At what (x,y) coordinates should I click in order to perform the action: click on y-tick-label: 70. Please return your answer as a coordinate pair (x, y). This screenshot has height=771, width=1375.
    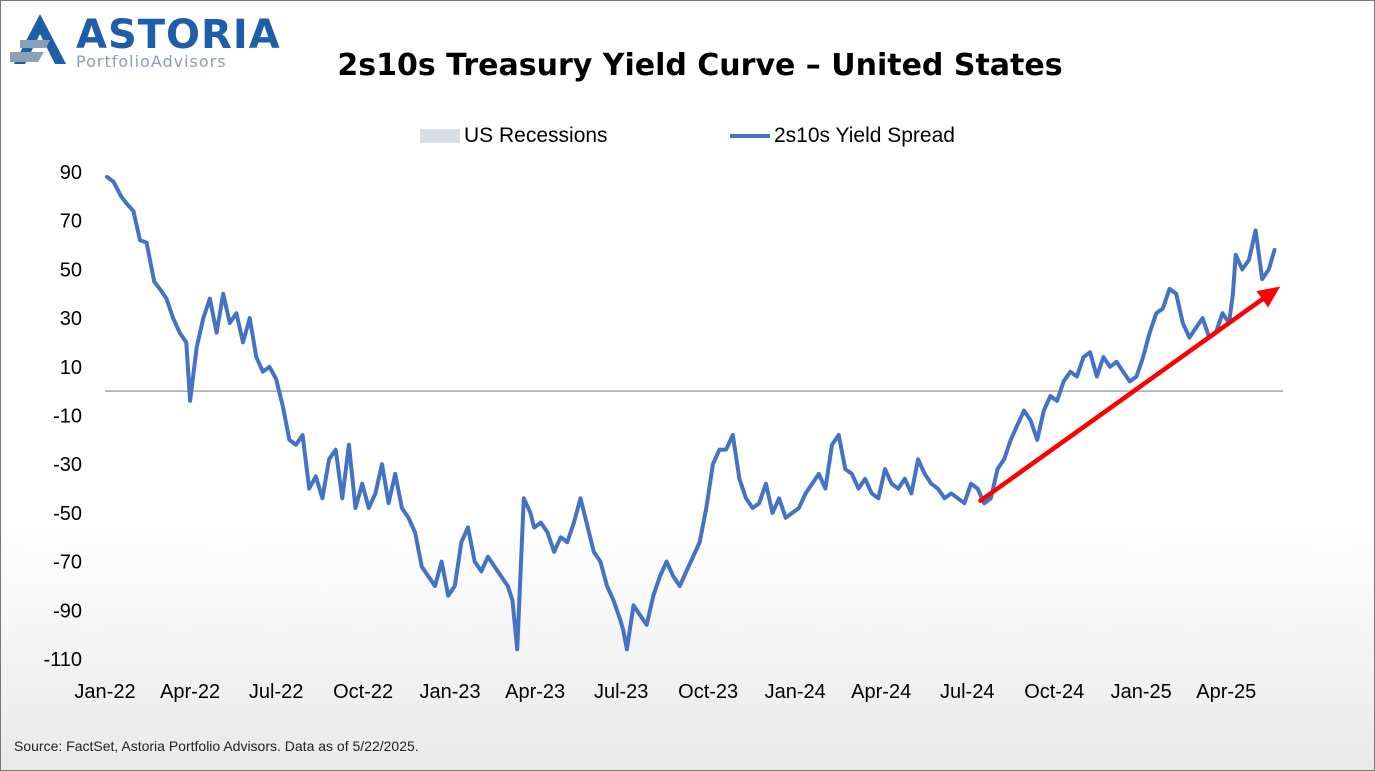
    Looking at the image, I should click on (71, 222).